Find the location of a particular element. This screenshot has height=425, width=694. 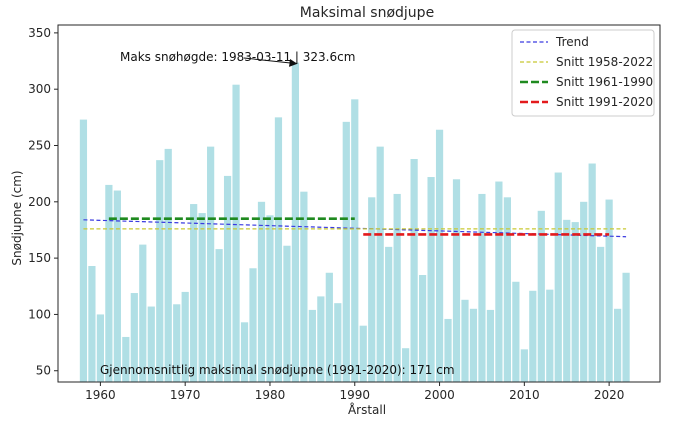

bar-1994 is located at coordinates (389, 314).